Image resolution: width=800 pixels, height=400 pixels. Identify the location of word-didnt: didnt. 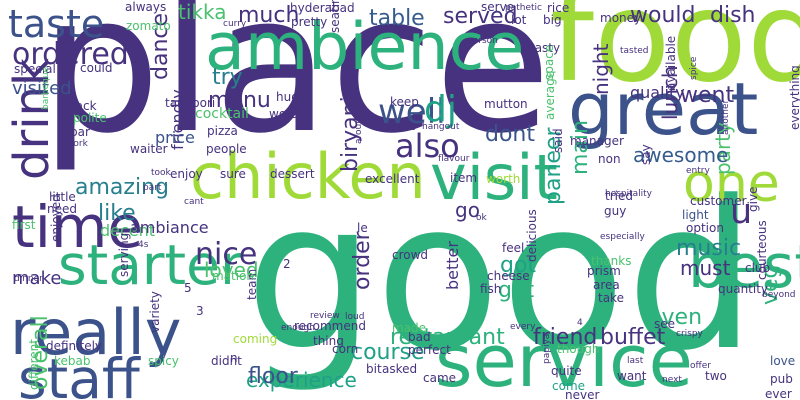
(226, 361).